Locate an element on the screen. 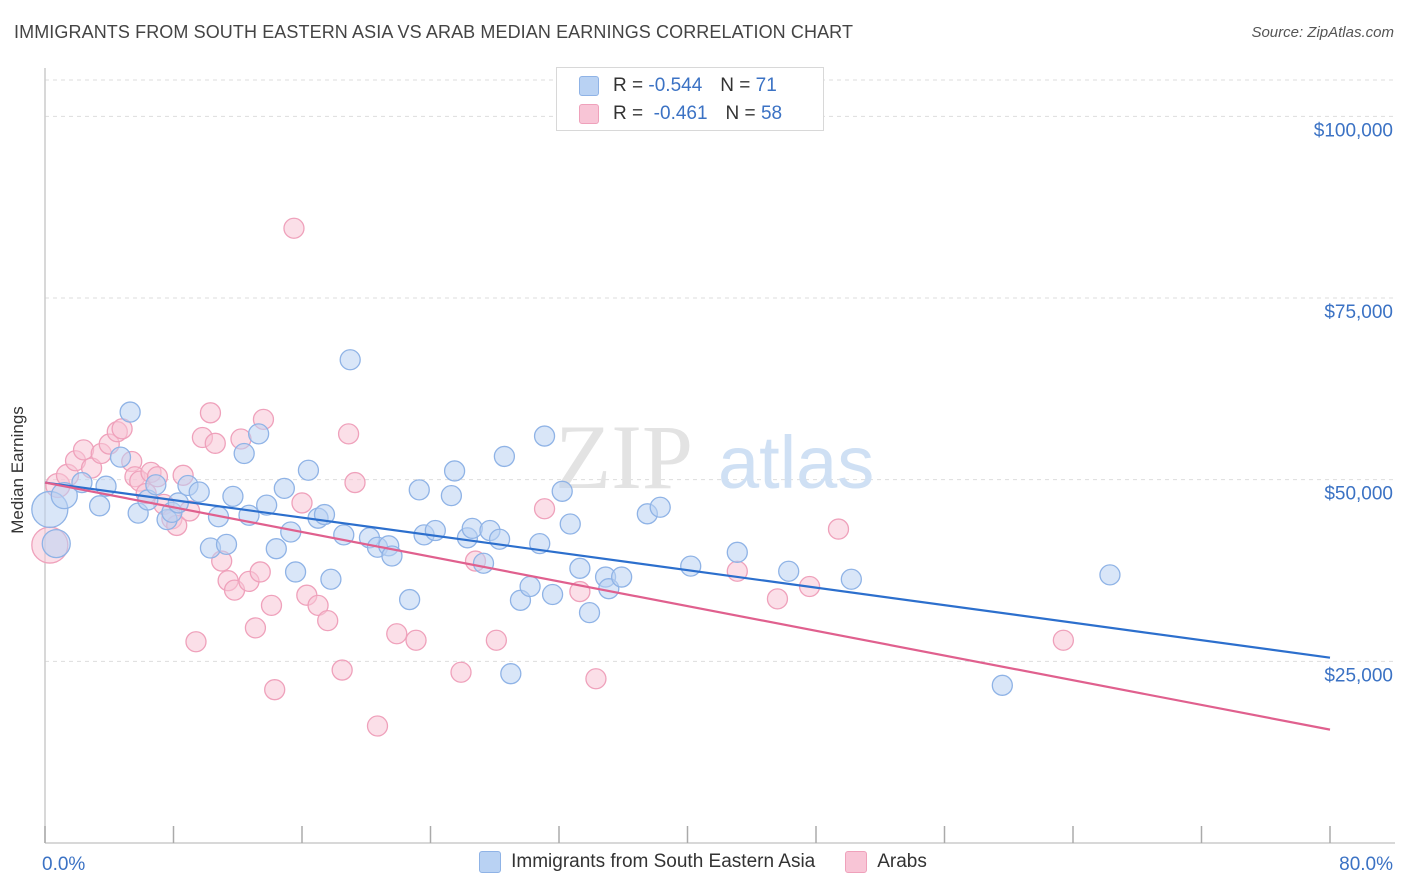  watermark: ZIP atlas is located at coordinates (714, 457).